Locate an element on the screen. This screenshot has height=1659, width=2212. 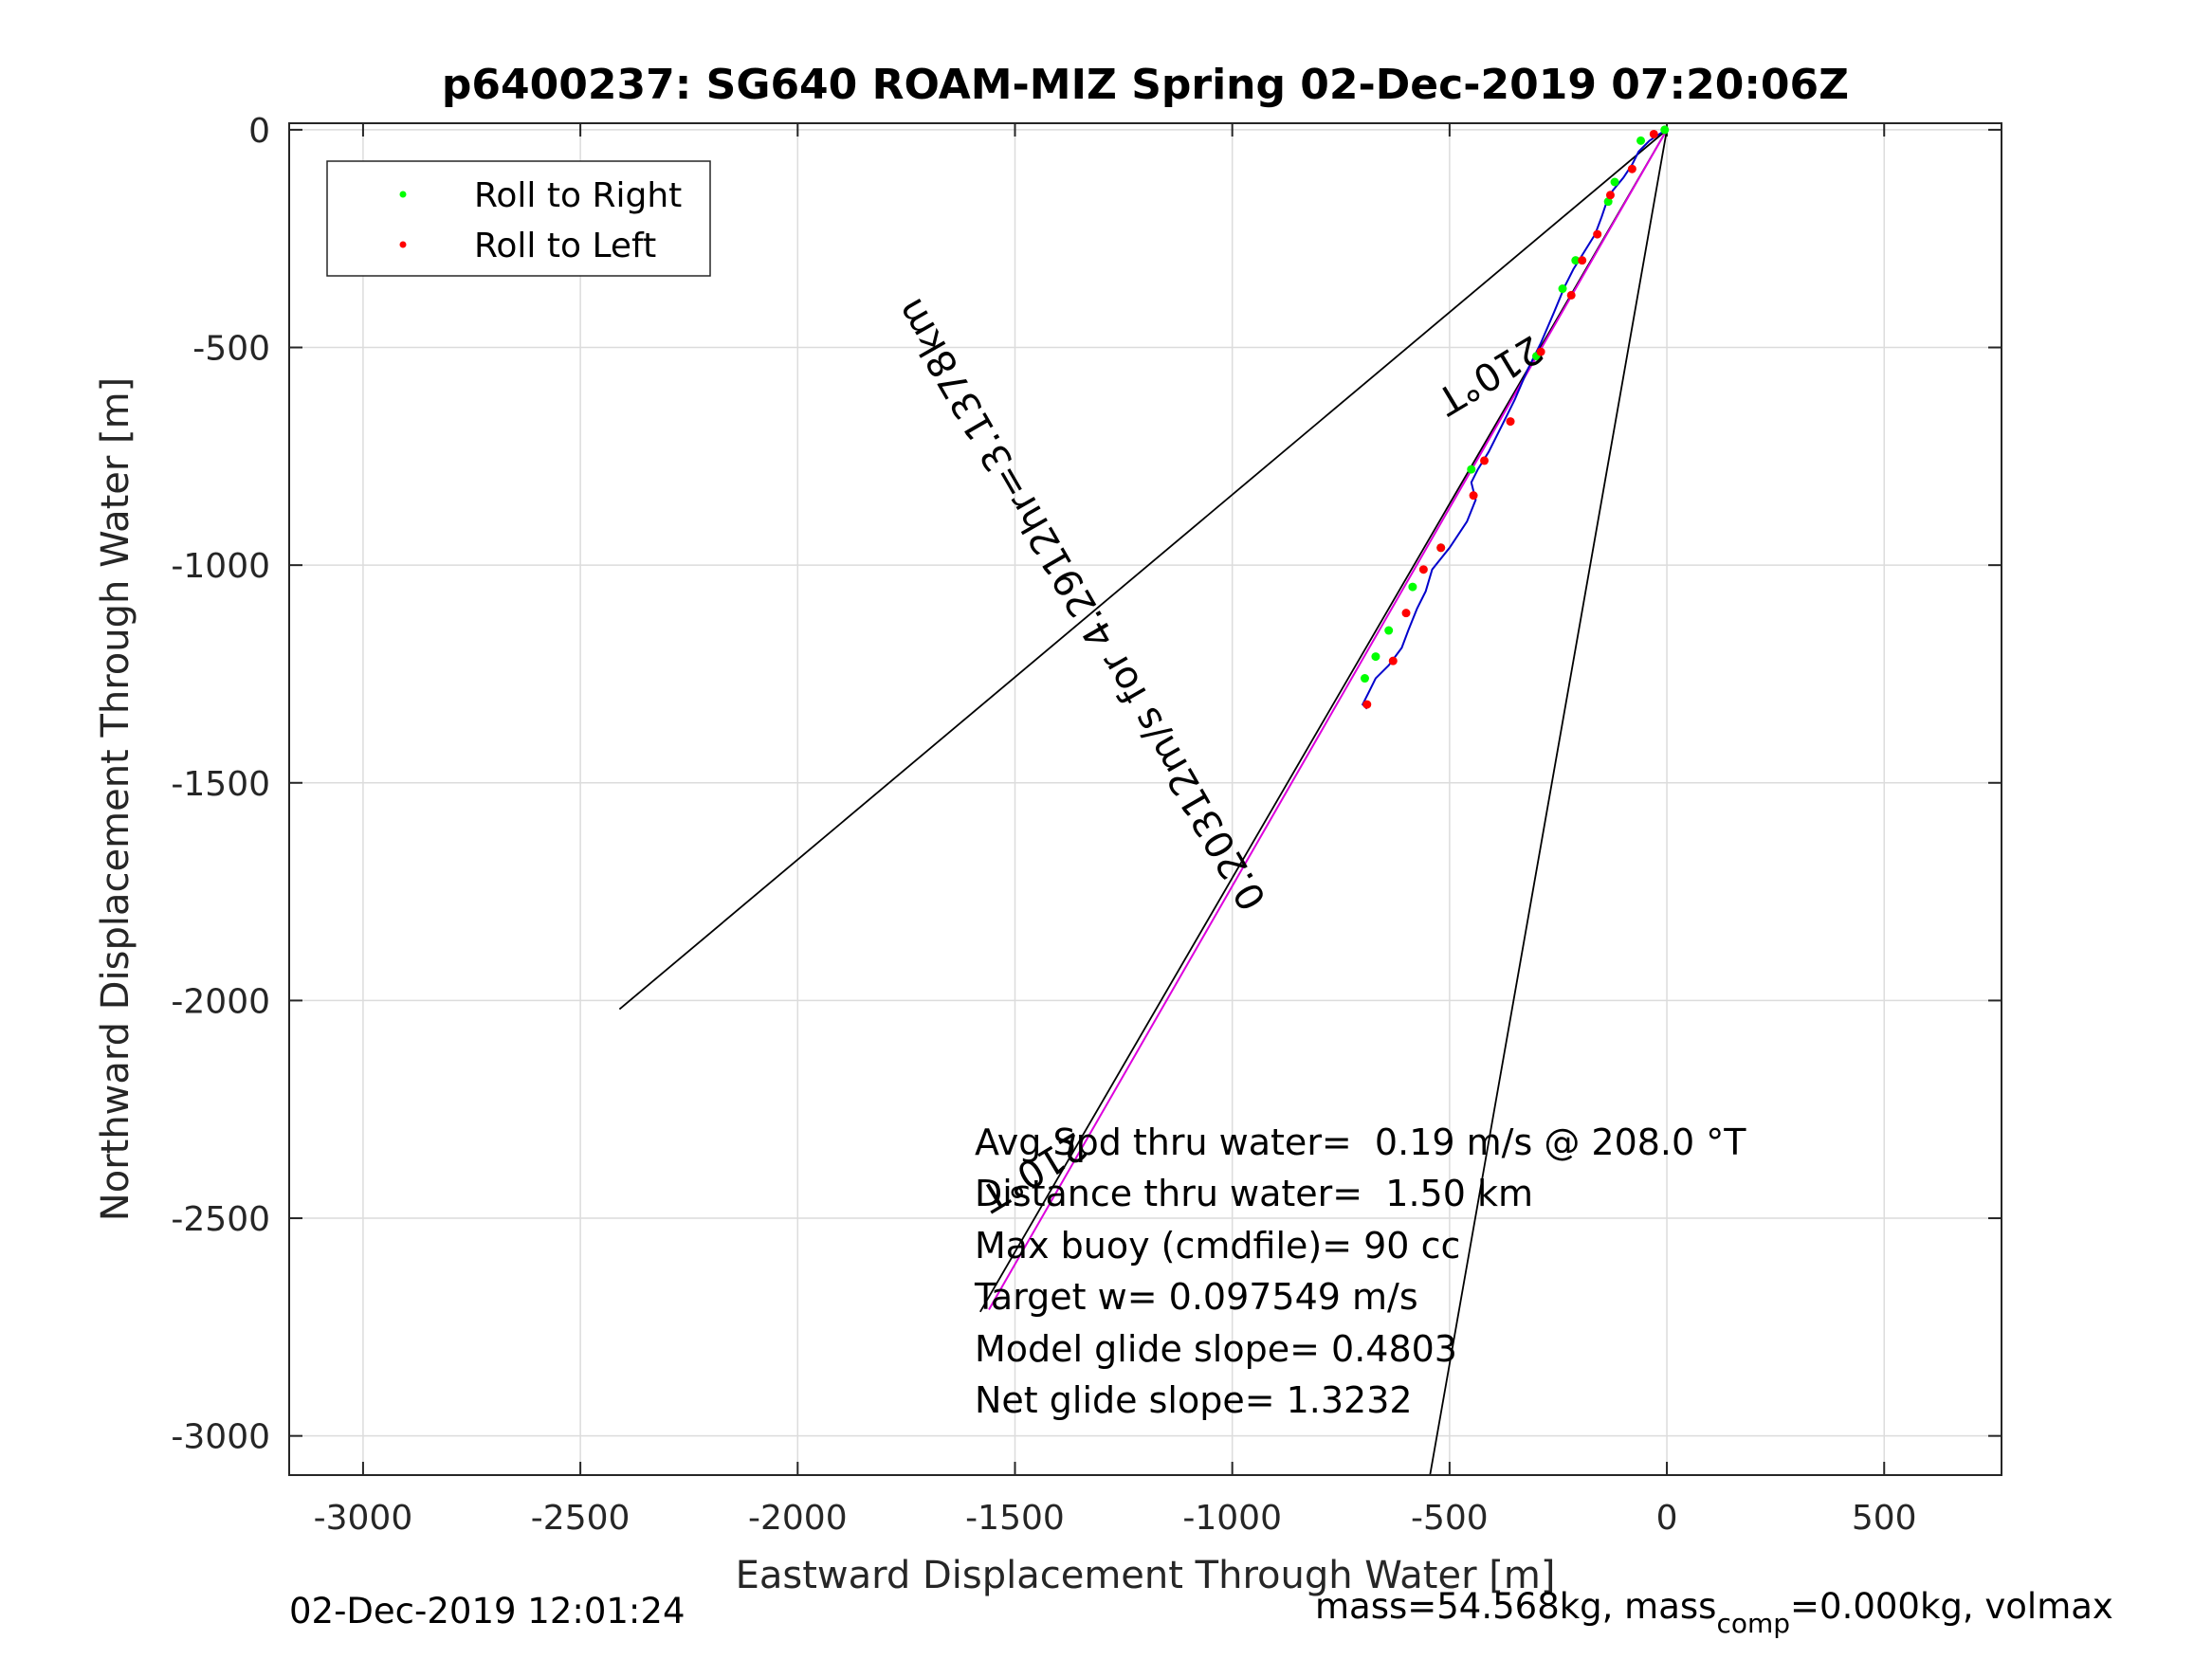
x-tick-label: -1500 is located at coordinates (1015, 1518).